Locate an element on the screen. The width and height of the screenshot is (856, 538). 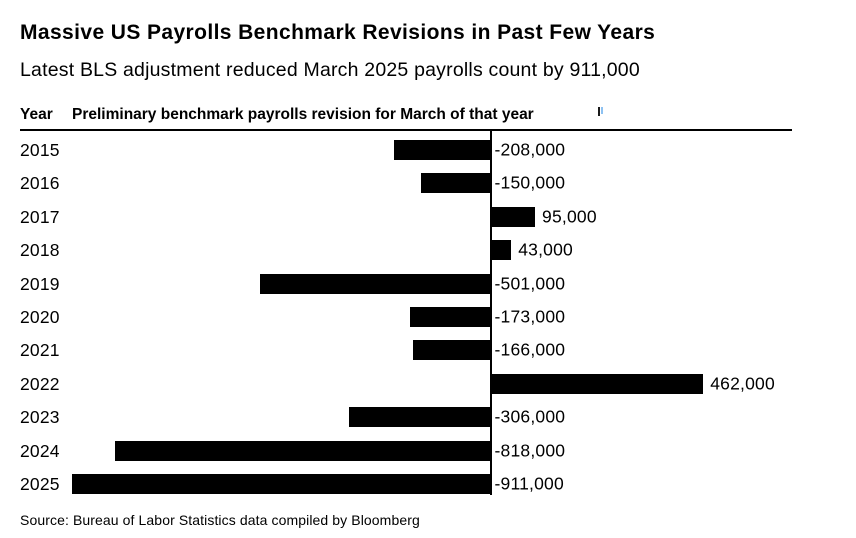
bar-plot-area: -501,000 is located at coordinates (432, 283).